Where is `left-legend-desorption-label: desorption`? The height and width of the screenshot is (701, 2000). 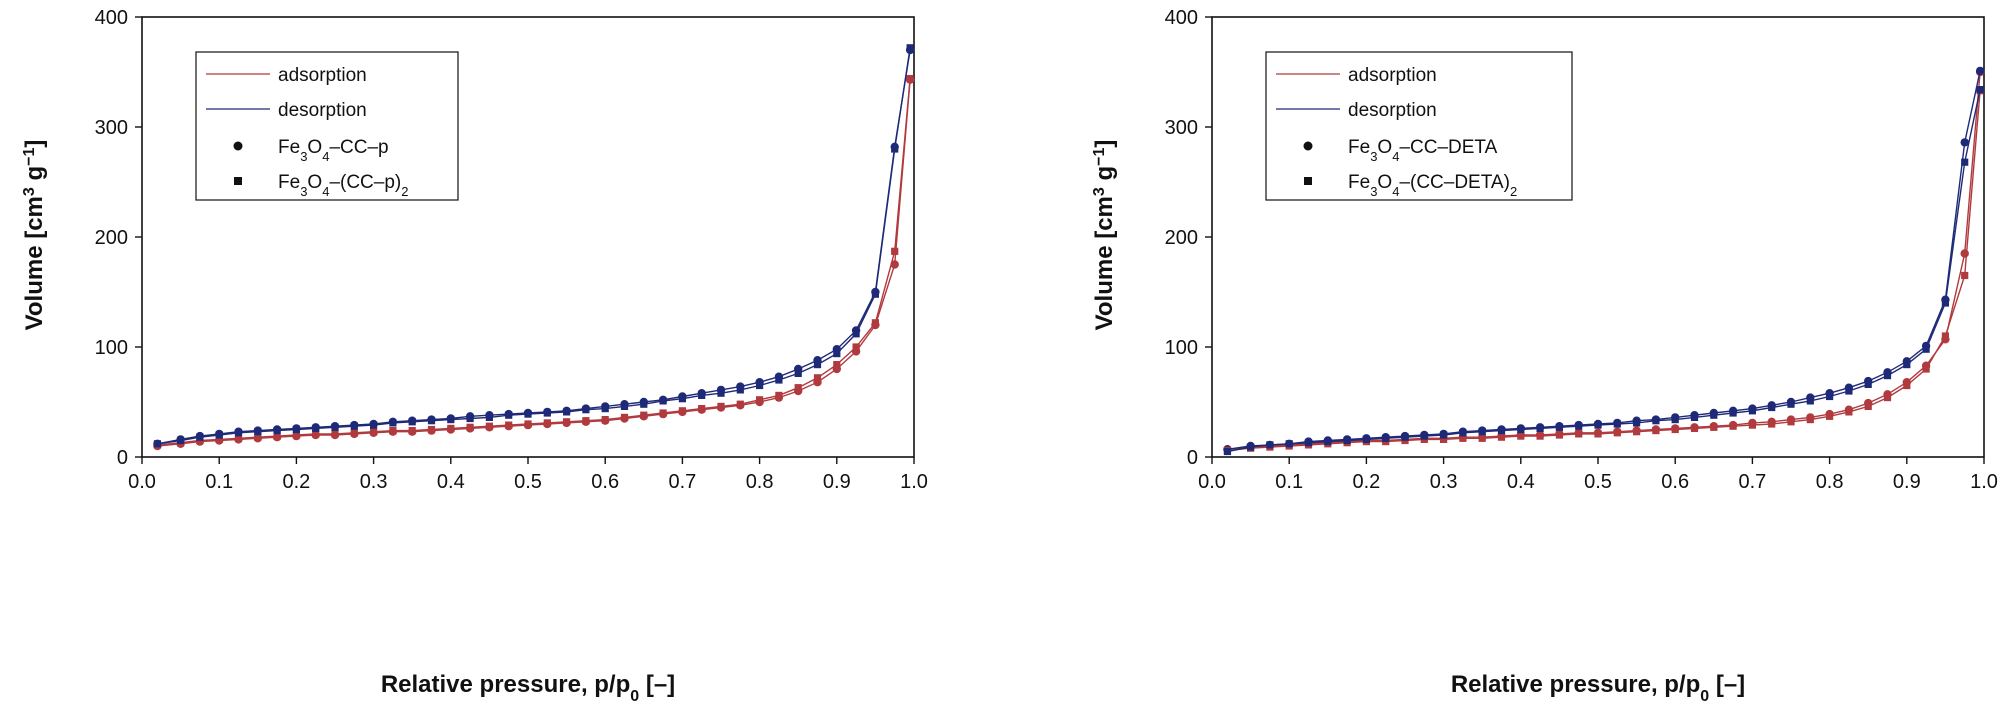
left-legend-desorption-label: desorption is located at coordinates (322, 110).